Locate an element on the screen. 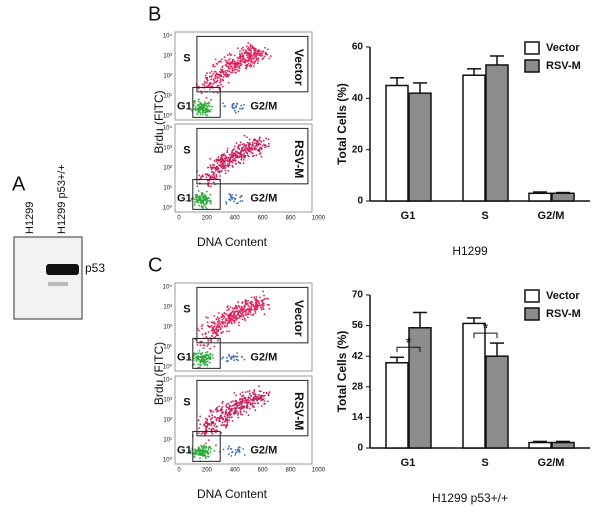 The height and width of the screenshot is (512, 603). gate-label: G2/M is located at coordinates (263, 199).